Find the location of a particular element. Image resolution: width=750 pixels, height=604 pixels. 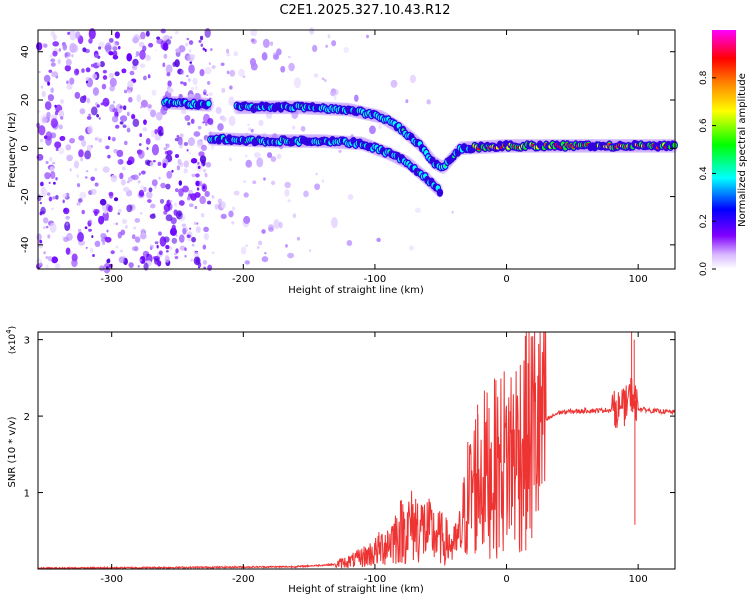

snr-x-tick-label: -100 is located at coordinates (375, 579).